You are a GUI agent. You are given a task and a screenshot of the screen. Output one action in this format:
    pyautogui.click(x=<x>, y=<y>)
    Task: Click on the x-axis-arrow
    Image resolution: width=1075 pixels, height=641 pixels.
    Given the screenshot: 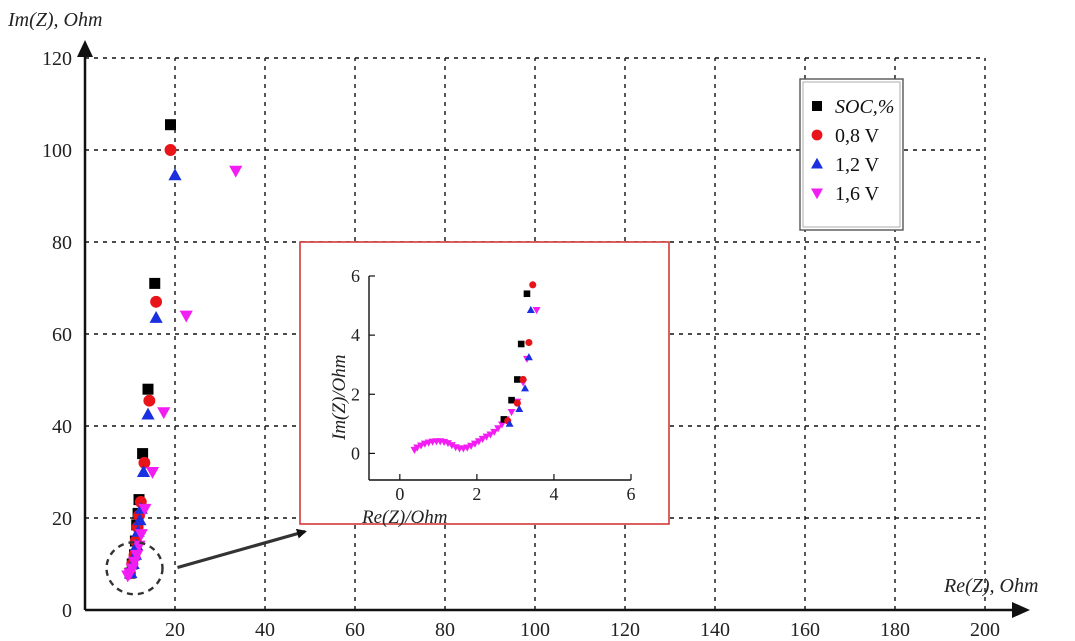 What is the action you would take?
    pyautogui.click(x=1021, y=610)
    